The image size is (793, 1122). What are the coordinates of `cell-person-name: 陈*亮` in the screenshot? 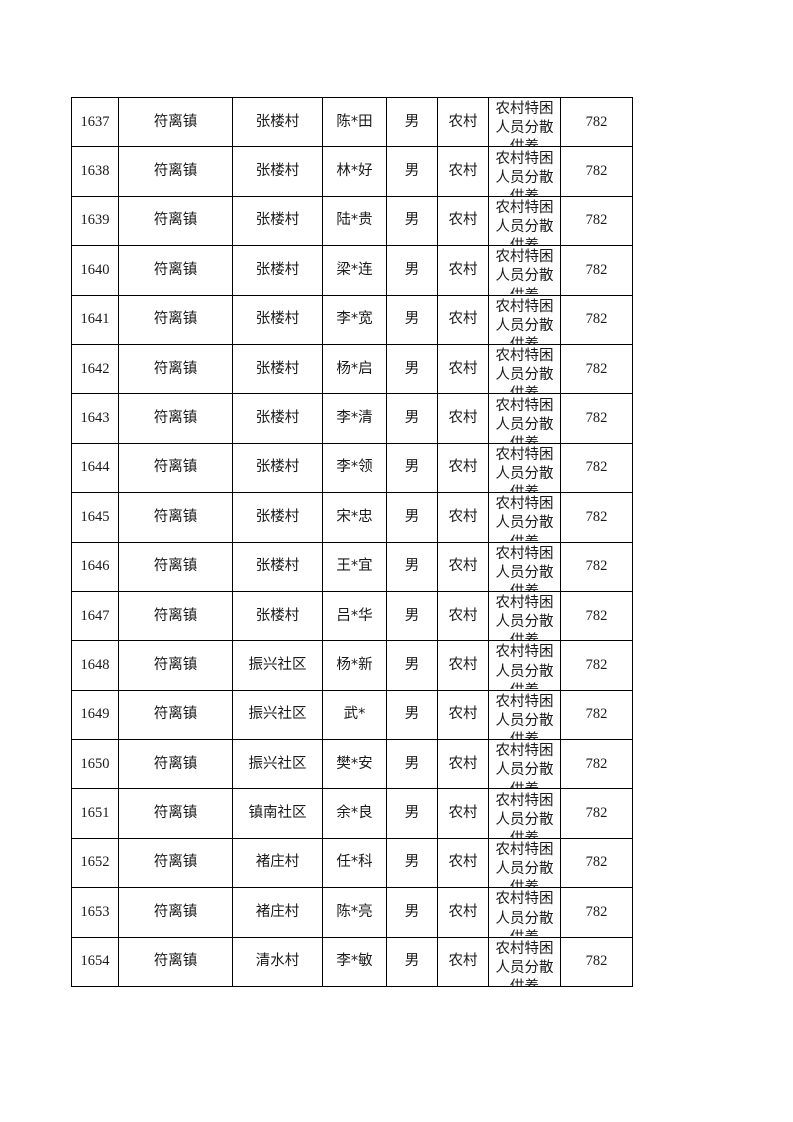 It's located at (354, 912).